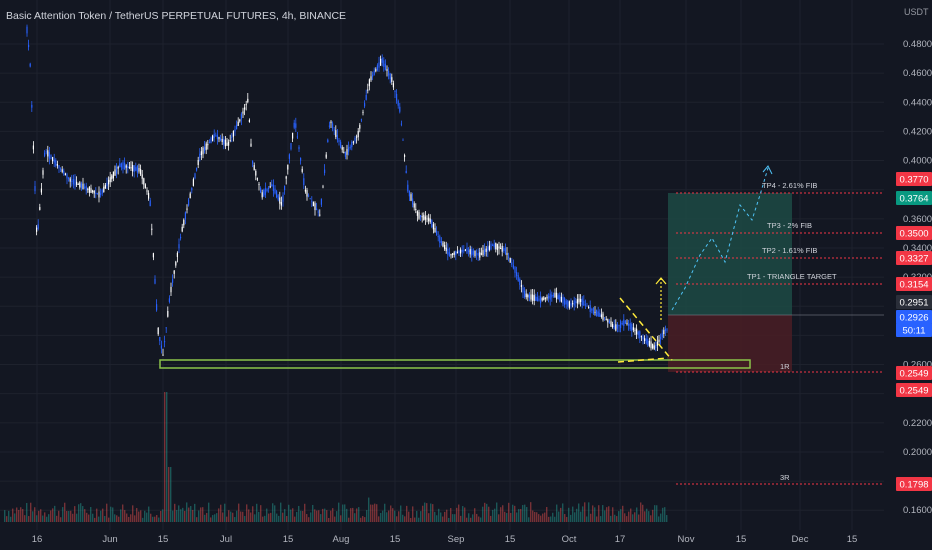  What do you see at coordinates (643, 360) in the screenshot?
I see `triangle-lower-line` at bounding box center [643, 360].